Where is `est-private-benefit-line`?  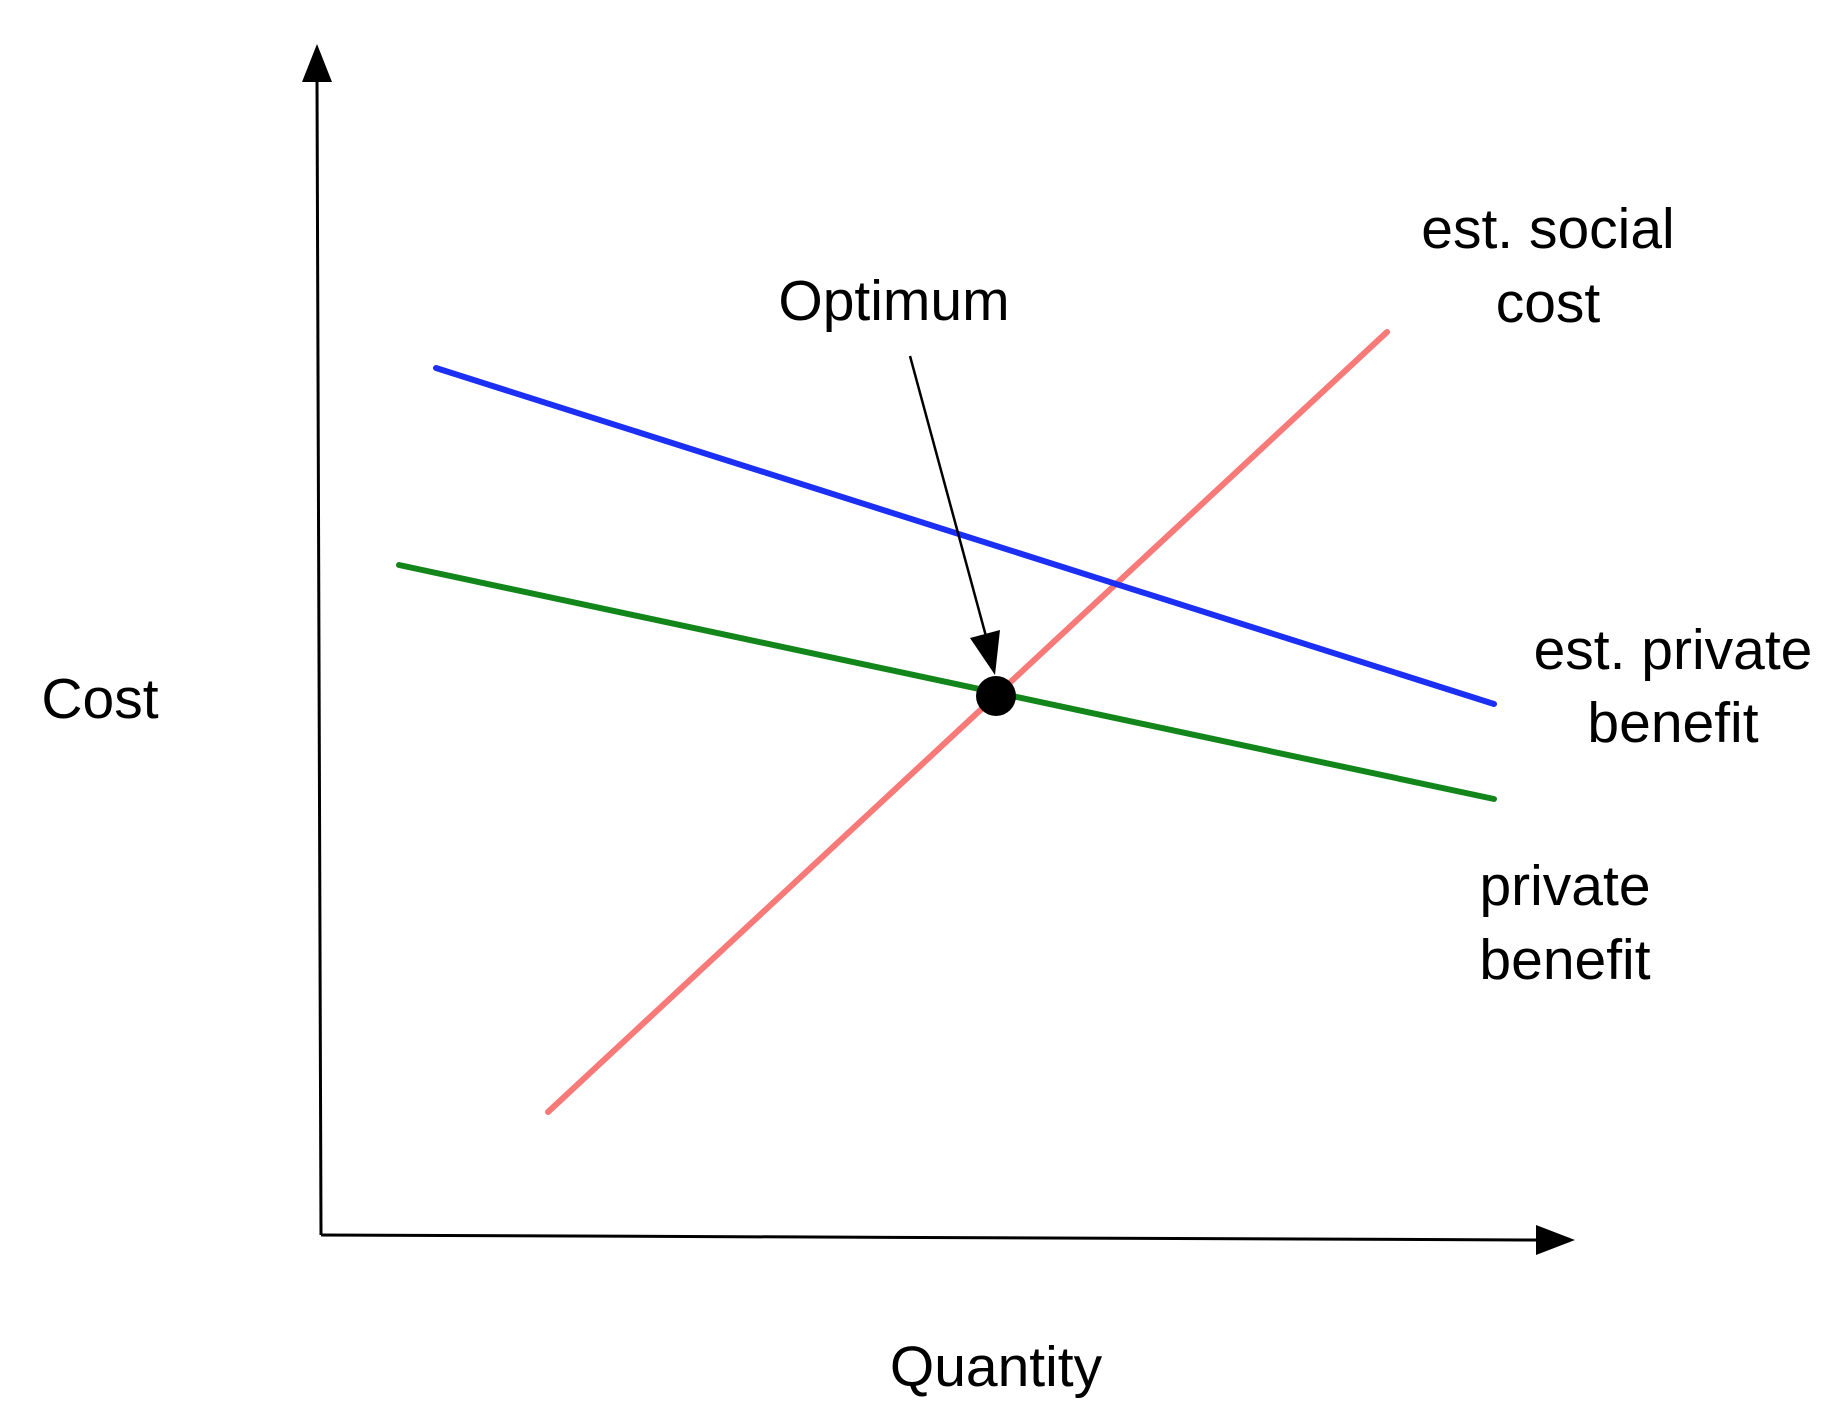 est-private-benefit-line is located at coordinates (965, 536).